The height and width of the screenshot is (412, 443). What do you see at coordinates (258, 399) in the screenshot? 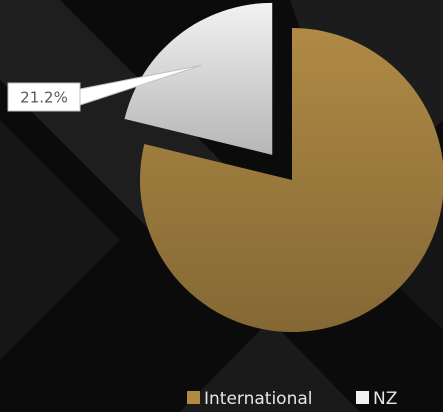
I see `legend-label: International` at bounding box center [258, 399].